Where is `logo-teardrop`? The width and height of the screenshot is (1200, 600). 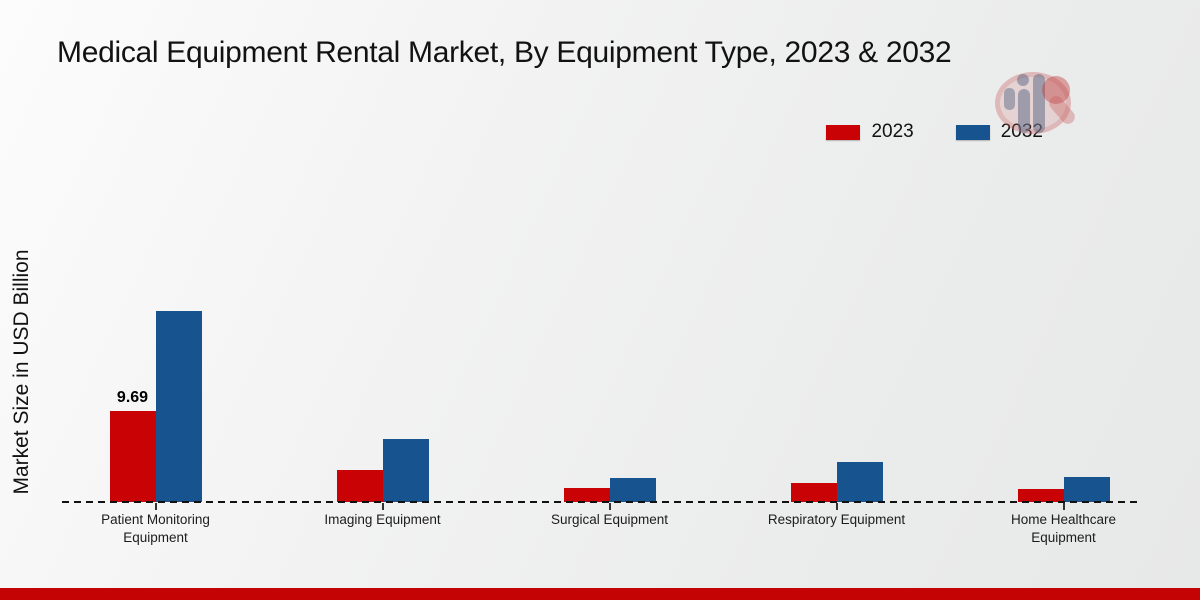 logo-teardrop is located at coordinates (1056, 90).